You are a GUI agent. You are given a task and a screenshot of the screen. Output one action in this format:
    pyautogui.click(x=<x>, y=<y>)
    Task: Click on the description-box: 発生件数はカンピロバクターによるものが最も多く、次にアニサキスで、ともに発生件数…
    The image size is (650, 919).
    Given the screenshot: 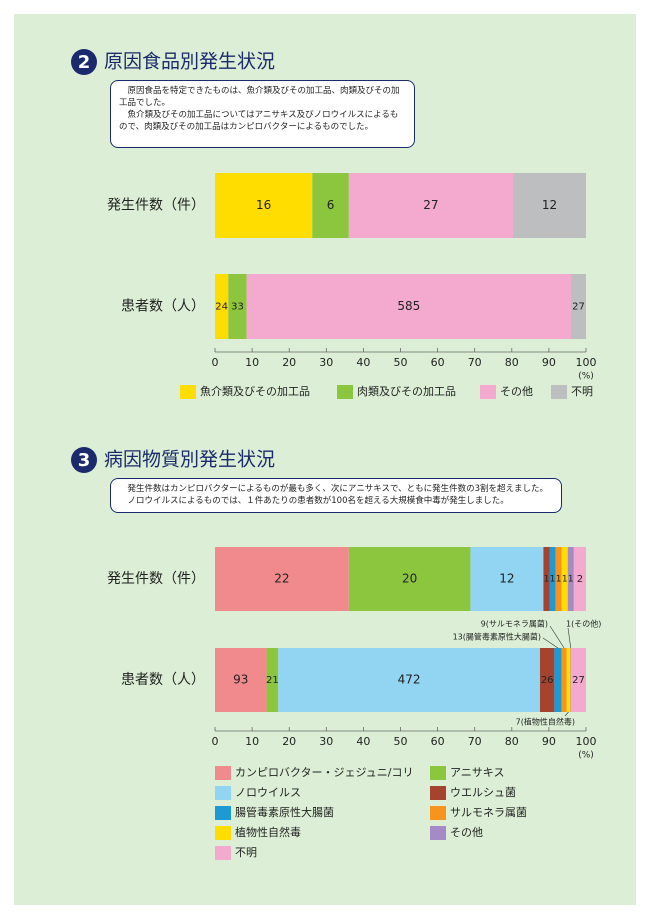 What is the action you would take?
    pyautogui.click(x=336, y=495)
    